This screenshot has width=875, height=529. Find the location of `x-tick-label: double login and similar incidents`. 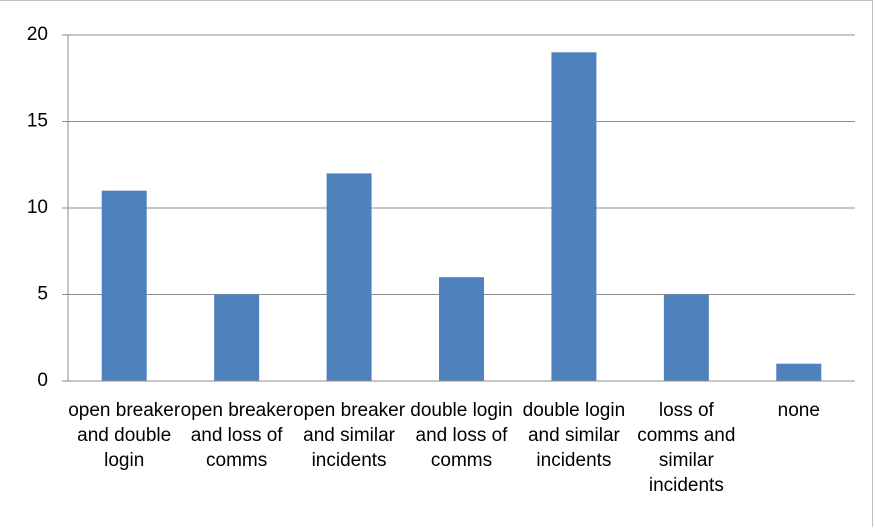

x-tick-label: double login and similar incidents is located at coordinates (574, 435).